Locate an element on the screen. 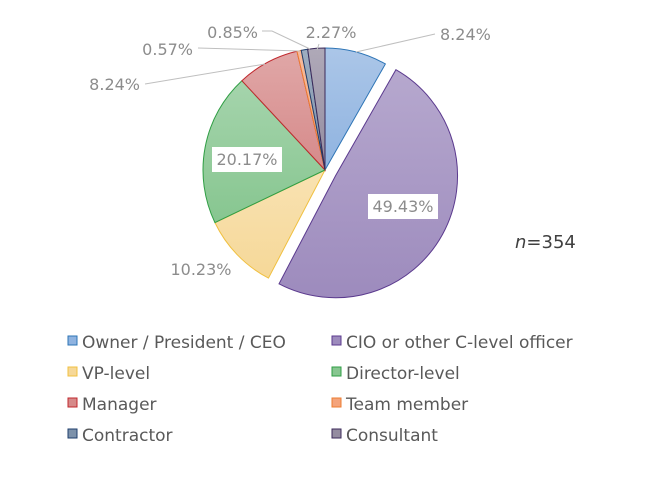  sample-size-annotation: n=354 is located at coordinates (545, 242).